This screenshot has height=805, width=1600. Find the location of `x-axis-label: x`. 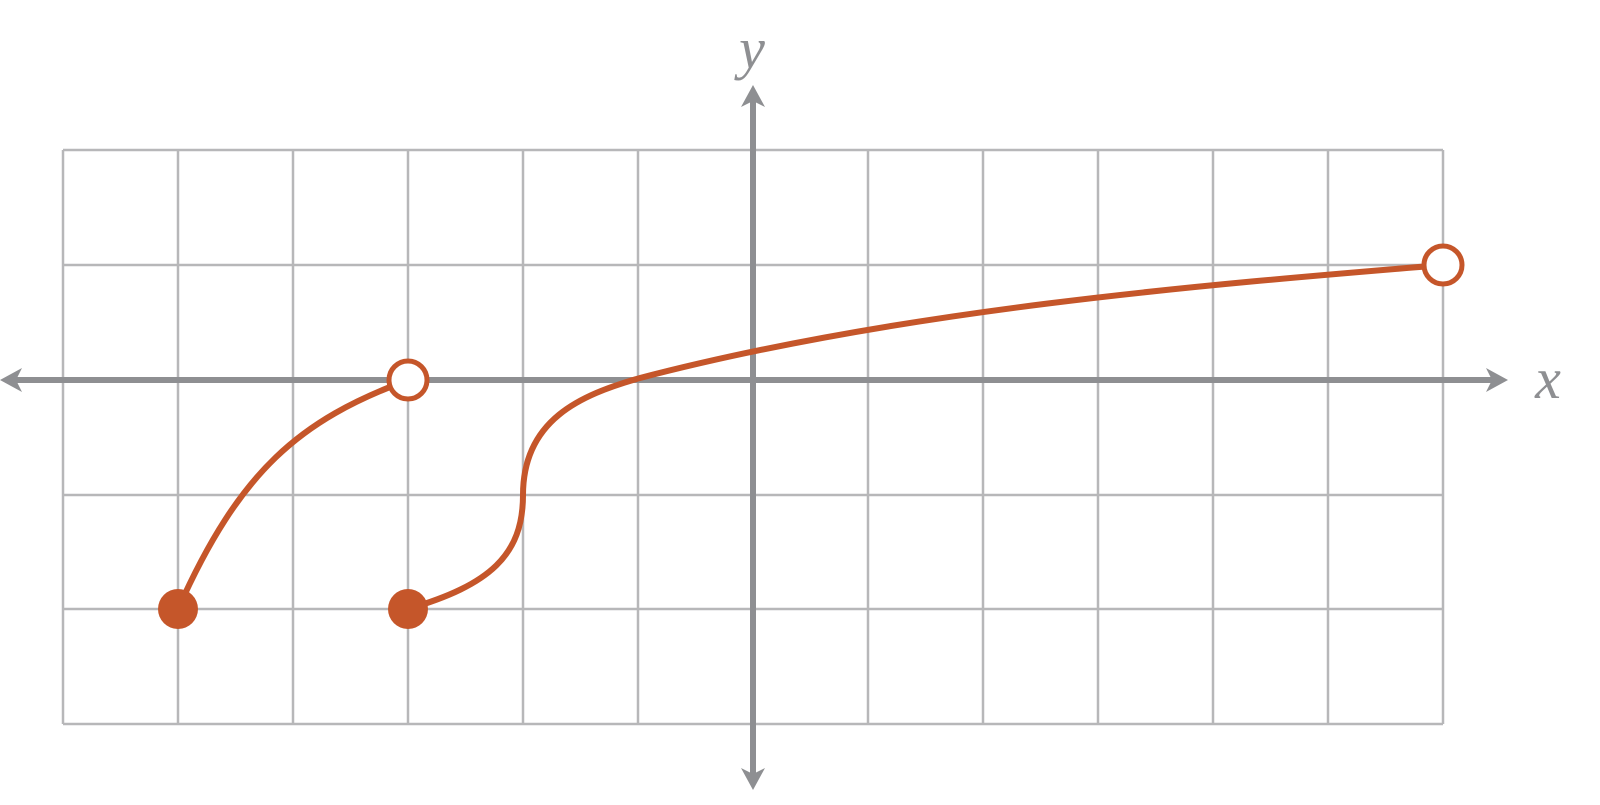

x-axis-label: x is located at coordinates (1547, 378).